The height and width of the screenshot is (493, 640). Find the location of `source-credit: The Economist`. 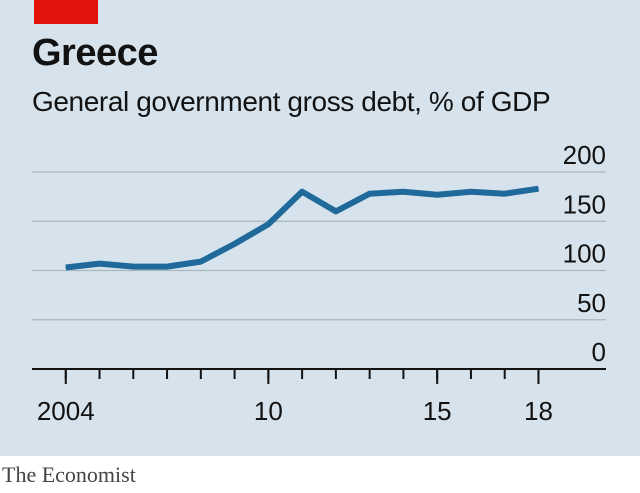

source-credit: The Economist is located at coordinates (69, 474).